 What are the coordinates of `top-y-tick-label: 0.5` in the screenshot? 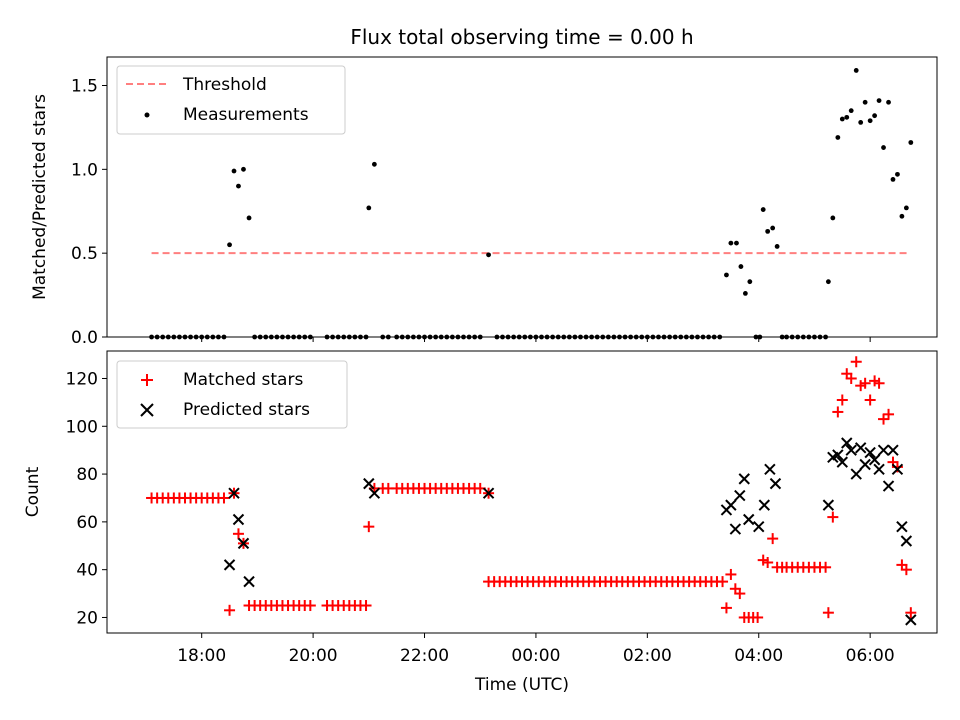 It's located at (84, 254).